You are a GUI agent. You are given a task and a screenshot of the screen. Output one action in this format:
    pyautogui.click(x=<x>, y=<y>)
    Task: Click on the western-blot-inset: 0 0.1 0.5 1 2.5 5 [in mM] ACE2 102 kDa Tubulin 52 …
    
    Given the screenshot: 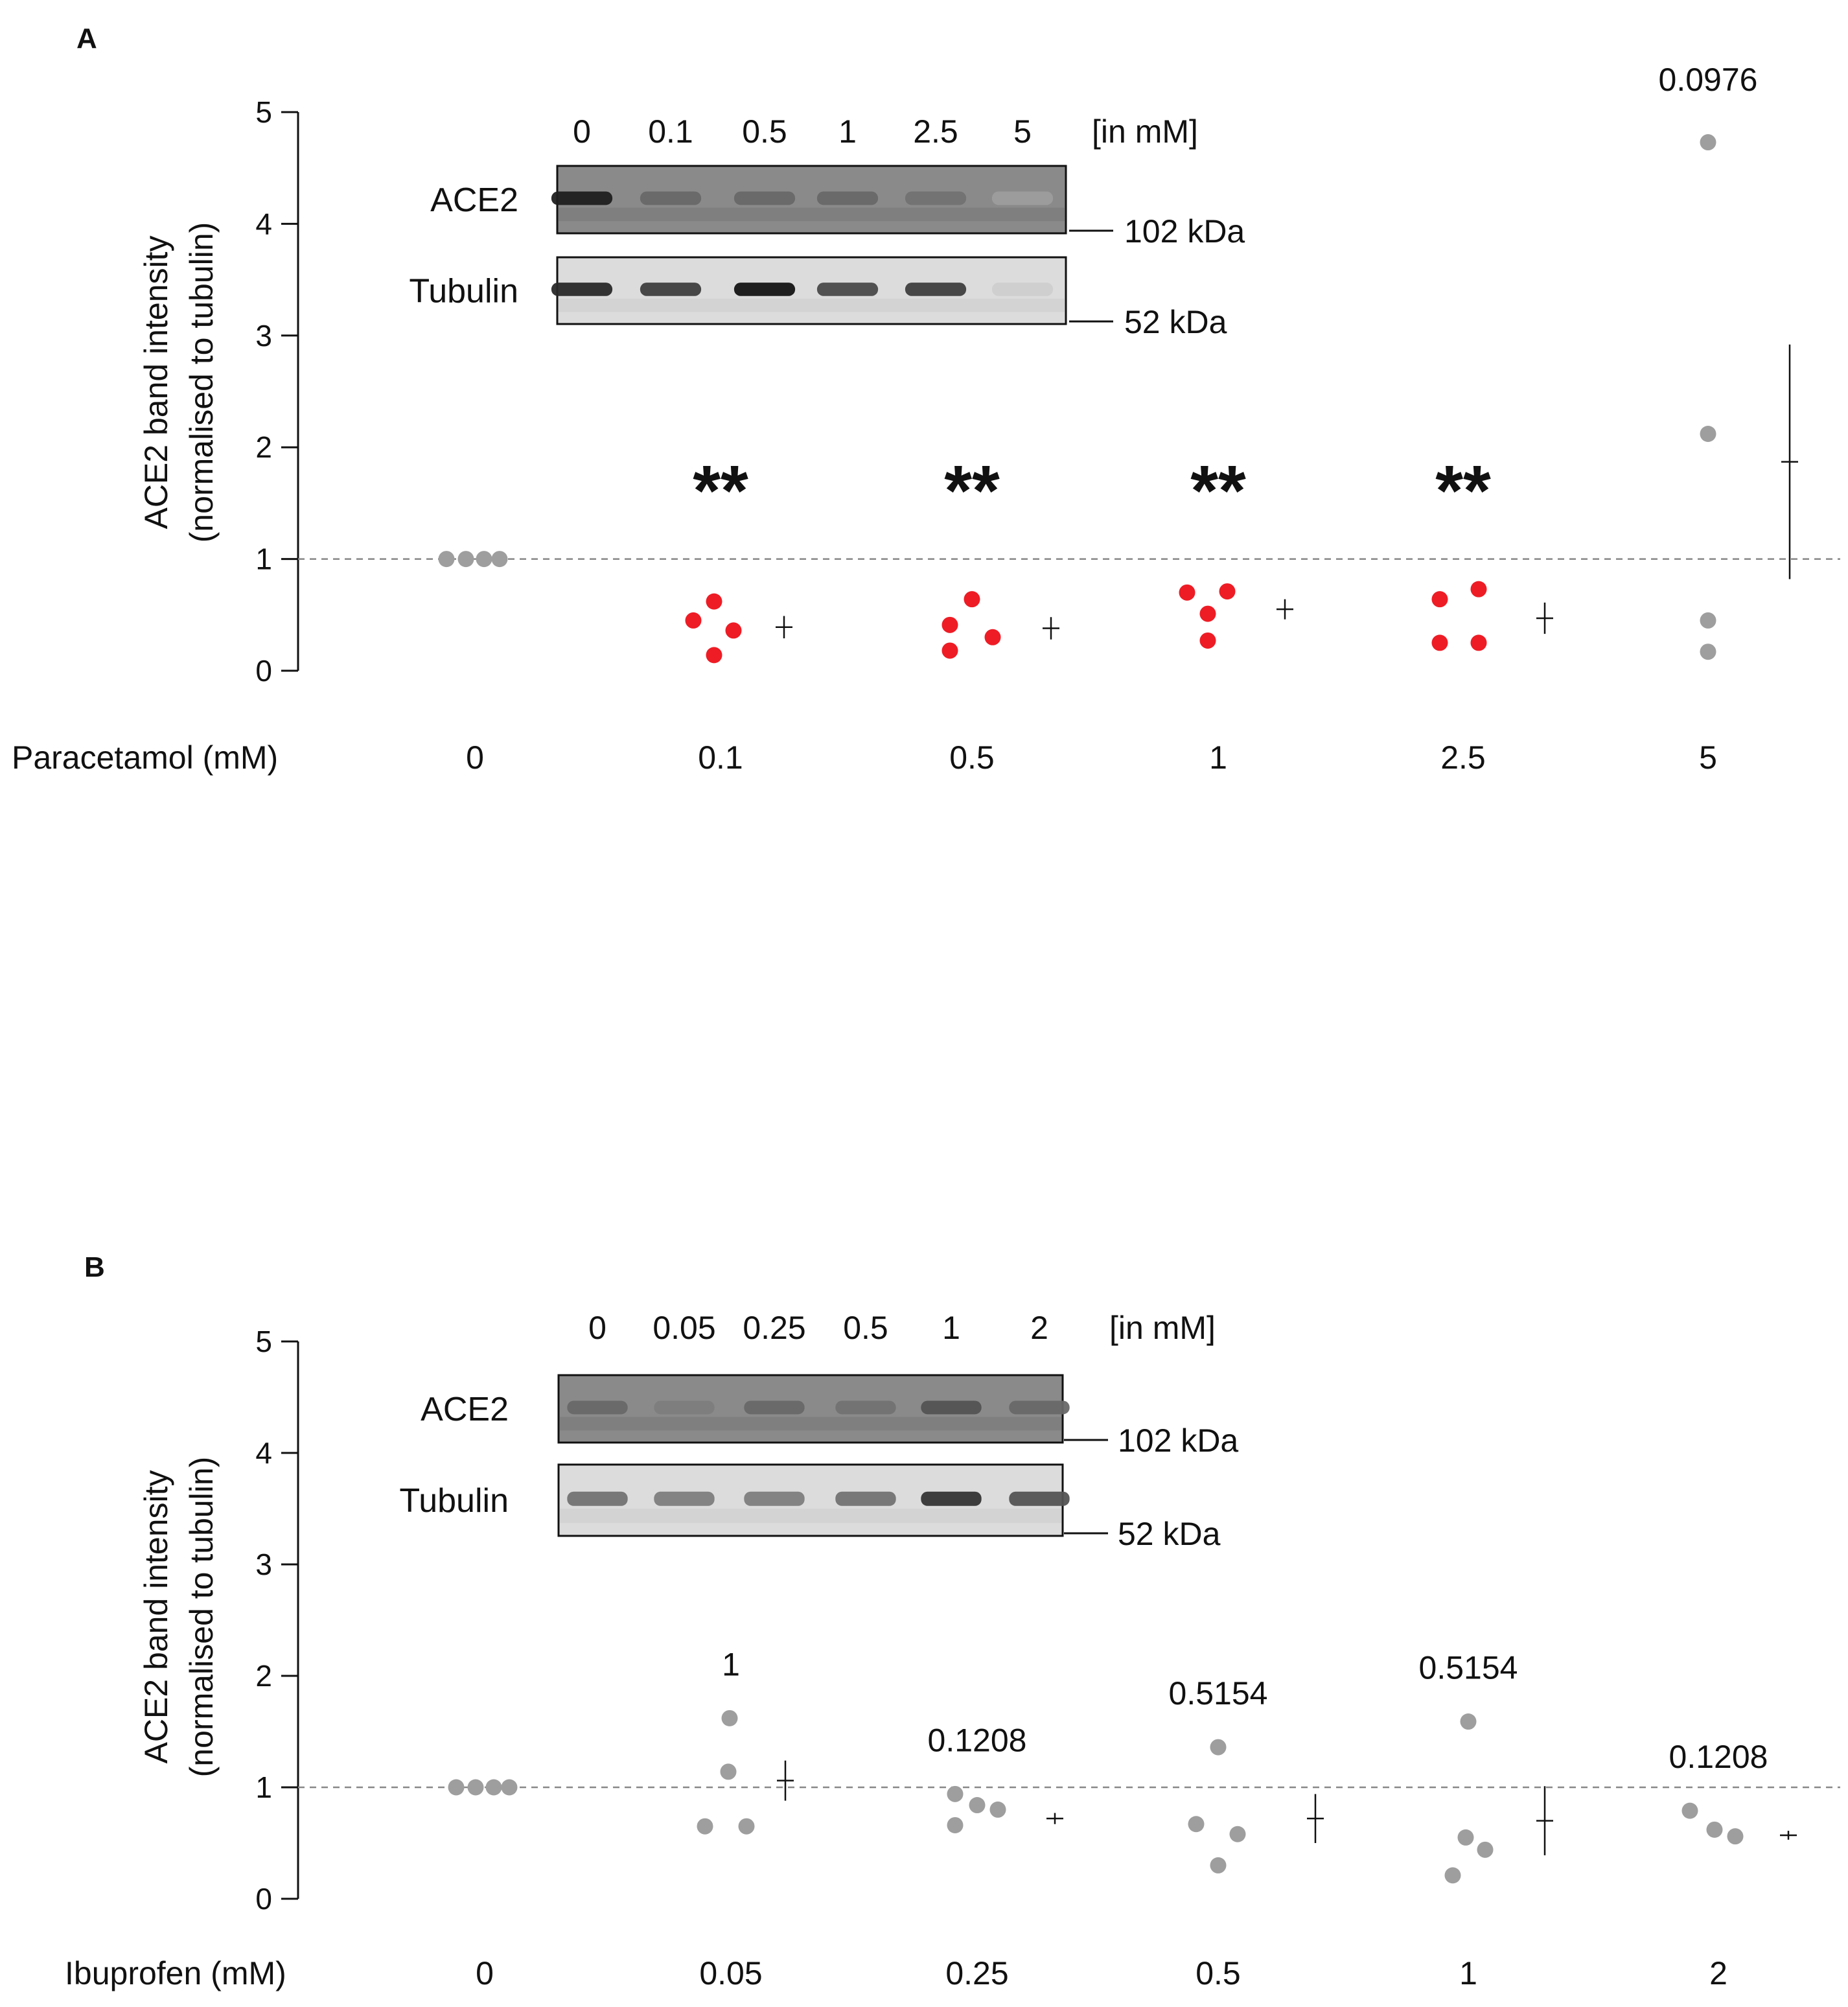 What is the action you would take?
    pyautogui.click(x=827, y=226)
    